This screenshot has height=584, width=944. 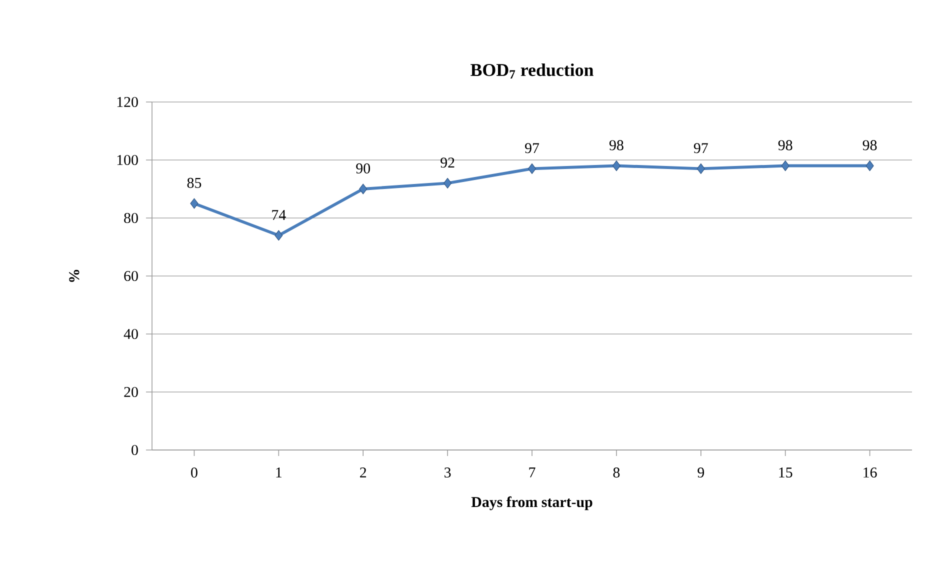 What do you see at coordinates (74, 276) in the screenshot?
I see `y-axis-title: %` at bounding box center [74, 276].